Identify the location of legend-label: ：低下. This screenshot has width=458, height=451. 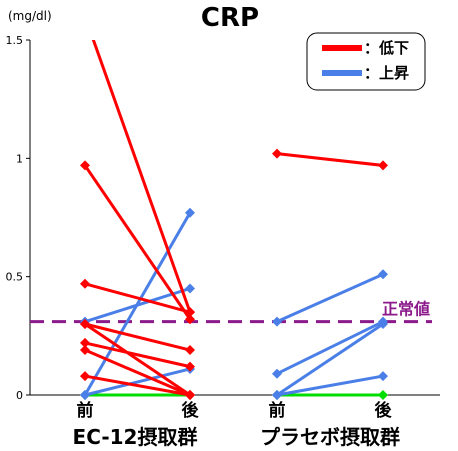
(386, 48).